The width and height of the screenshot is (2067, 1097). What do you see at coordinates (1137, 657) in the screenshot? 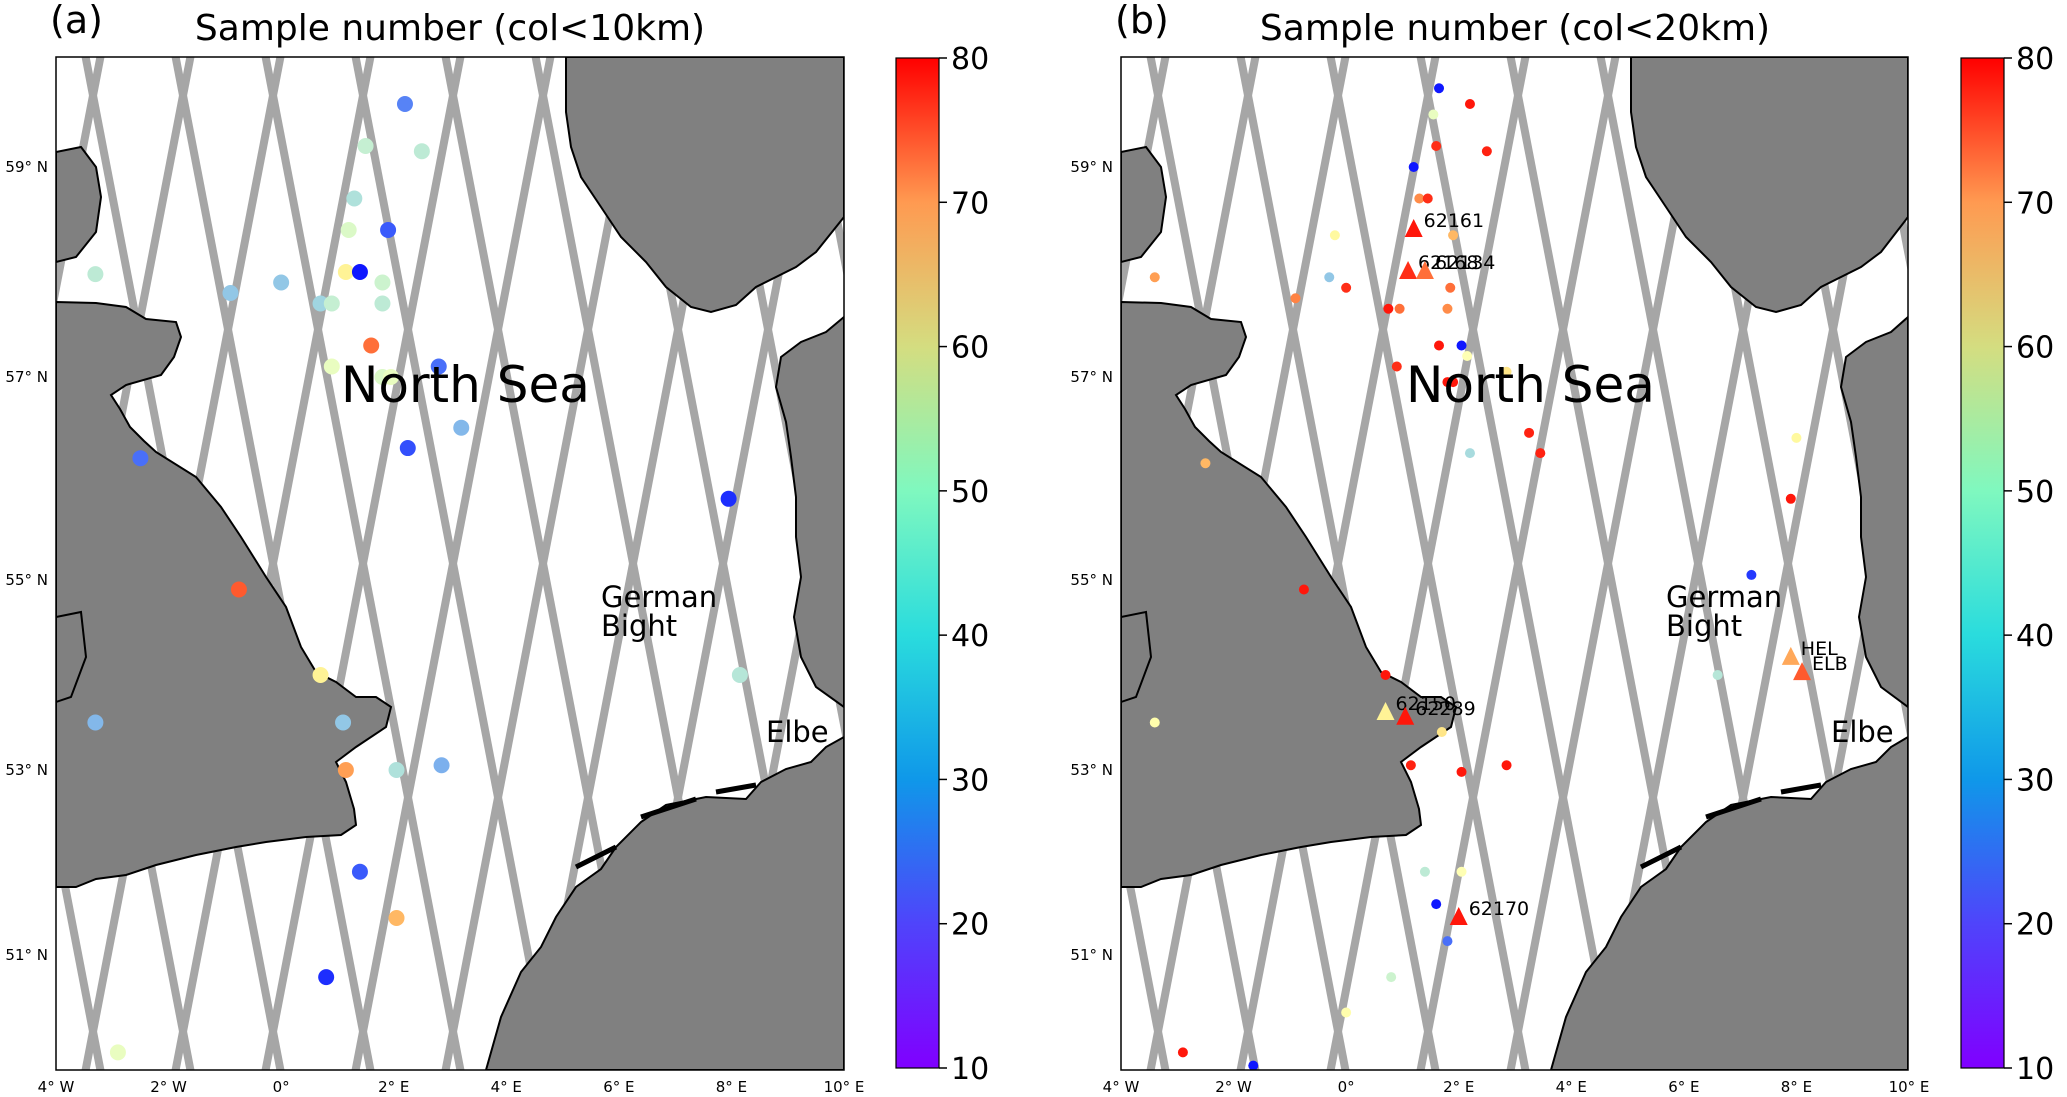
I see `west-coast-fragment` at bounding box center [1137, 657].